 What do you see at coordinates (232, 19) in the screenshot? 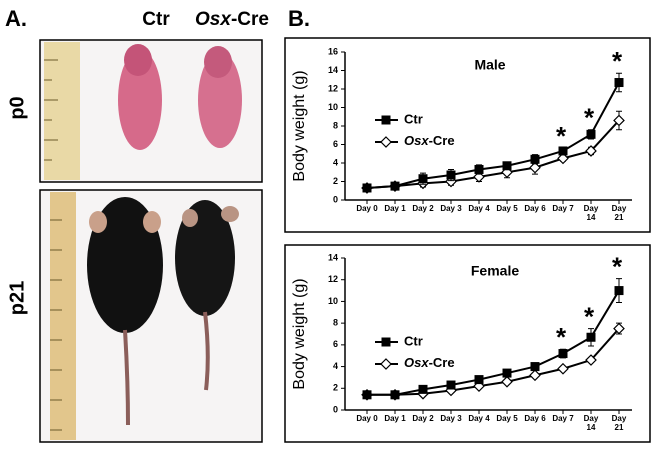
I see `column-label: Osx-Cre` at bounding box center [232, 19].